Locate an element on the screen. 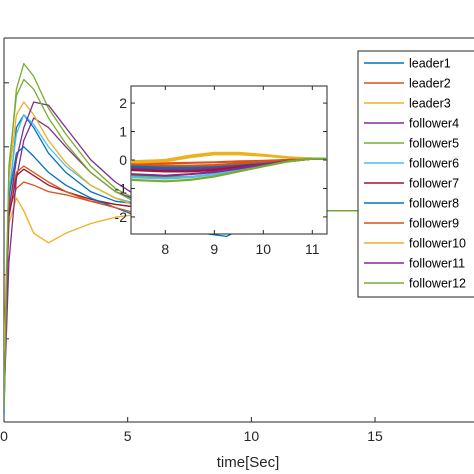 Image resolution: width=474 pixels, height=474 pixels. inset-y-tick-label: -2 is located at coordinates (121, 217).